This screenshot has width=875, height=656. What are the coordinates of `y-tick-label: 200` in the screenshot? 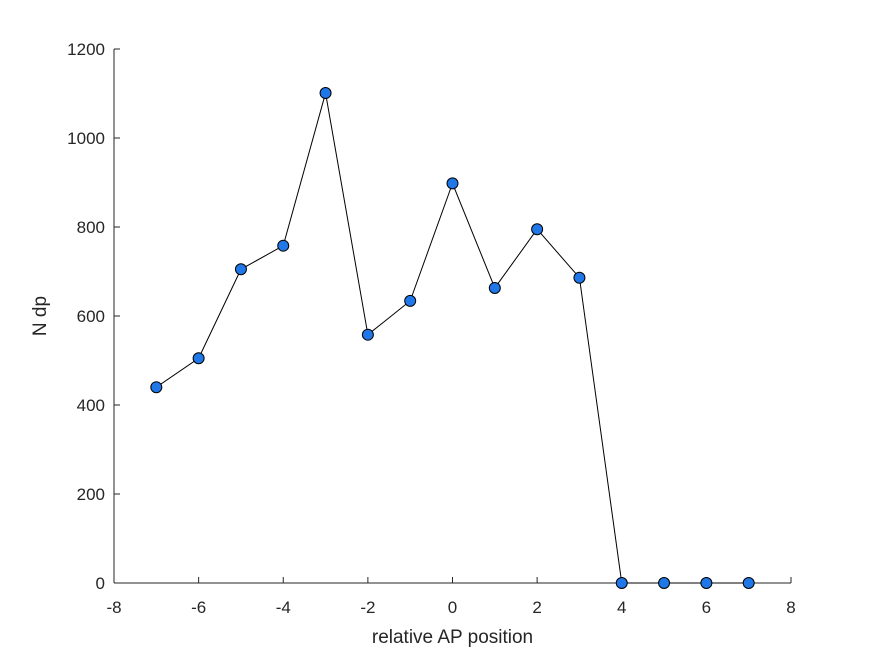 It's located at (91, 494).